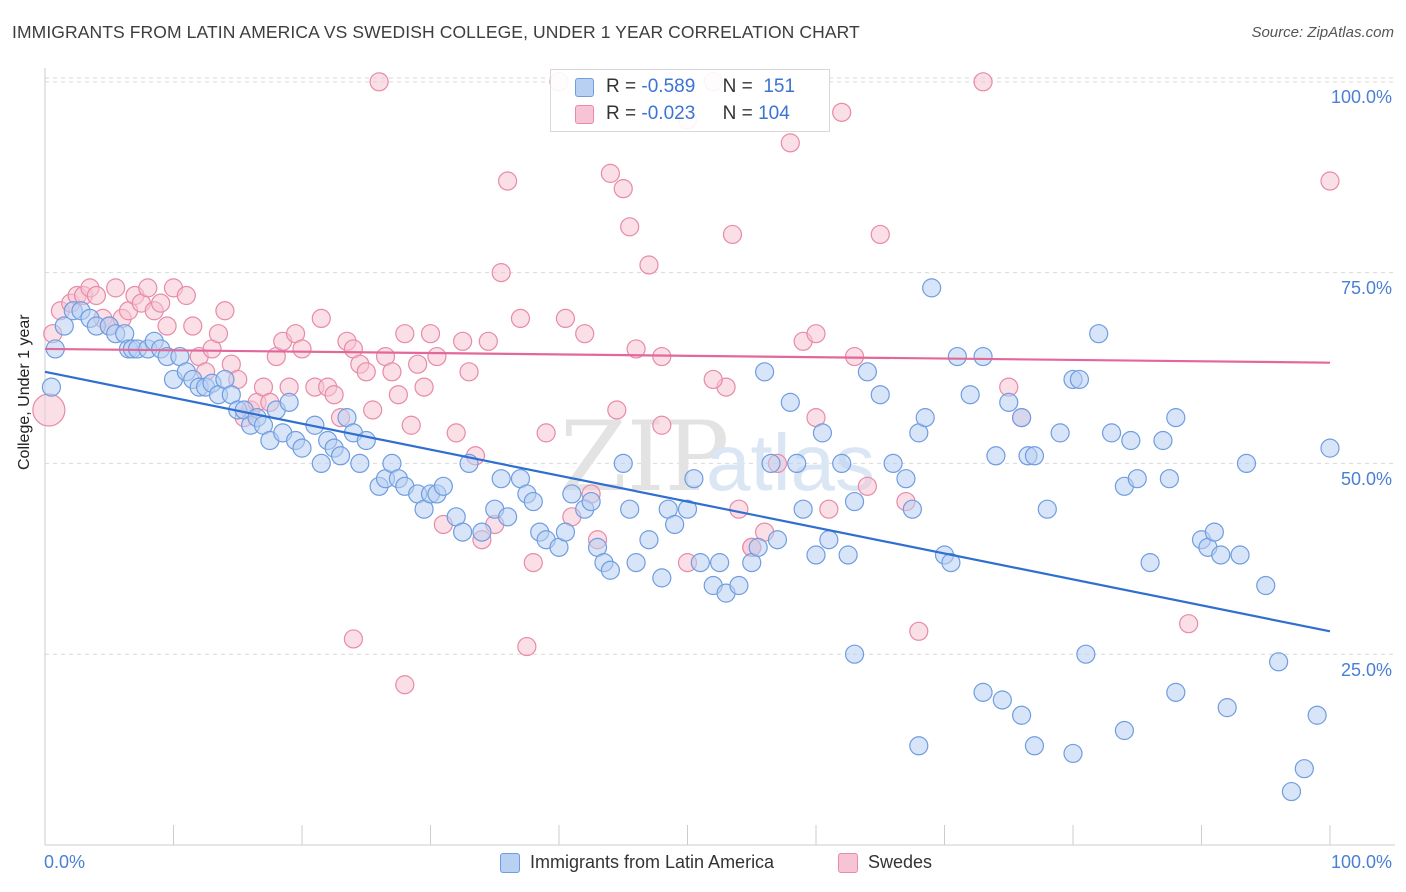 The width and height of the screenshot is (1406, 892). Describe the element at coordinates (687, 355) in the screenshot. I see `trend-line-swedes` at that location.